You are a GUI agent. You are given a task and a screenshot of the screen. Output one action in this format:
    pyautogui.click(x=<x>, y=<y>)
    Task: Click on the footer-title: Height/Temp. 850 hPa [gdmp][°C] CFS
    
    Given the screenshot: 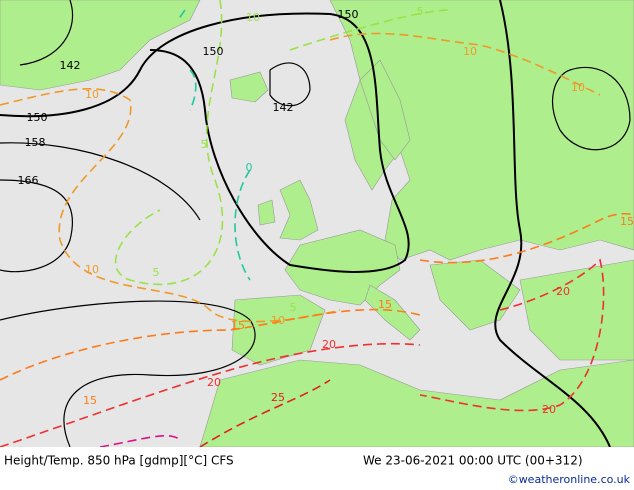 What is the action you would take?
    pyautogui.click(x=119, y=461)
    